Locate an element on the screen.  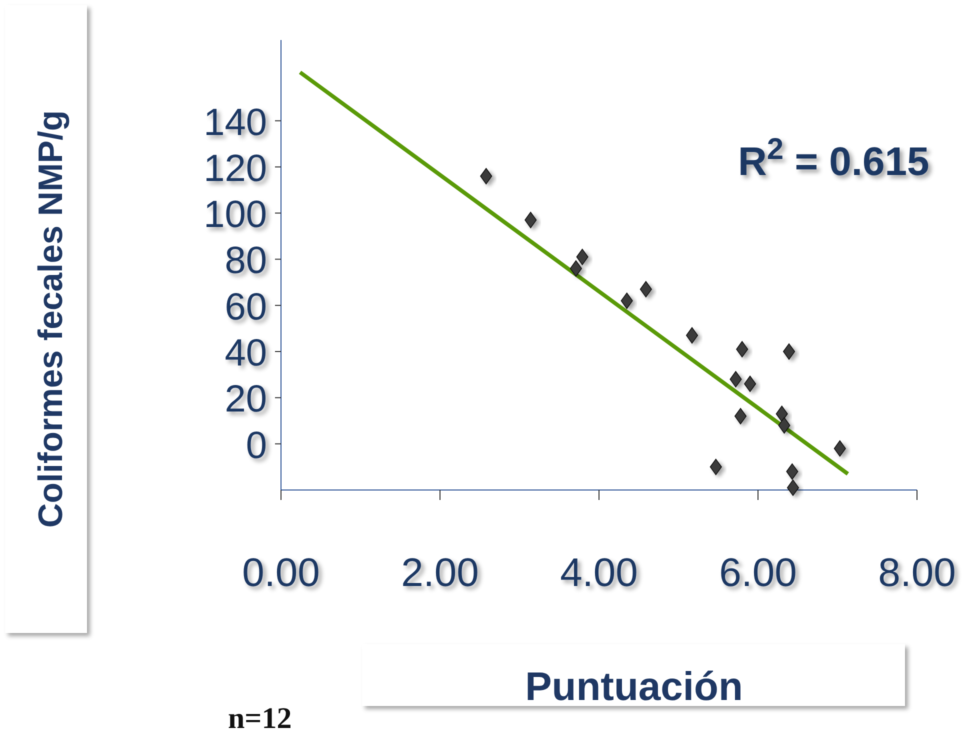
y-tick-label: 100 is located at coordinates (235, 215).